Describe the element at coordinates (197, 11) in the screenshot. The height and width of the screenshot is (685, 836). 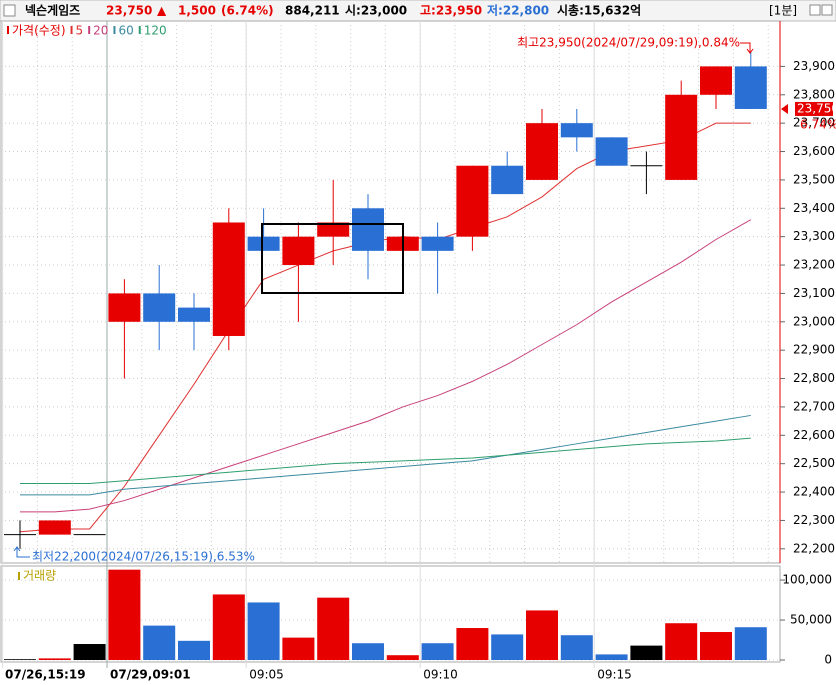
I see `change: 1,500` at that location.